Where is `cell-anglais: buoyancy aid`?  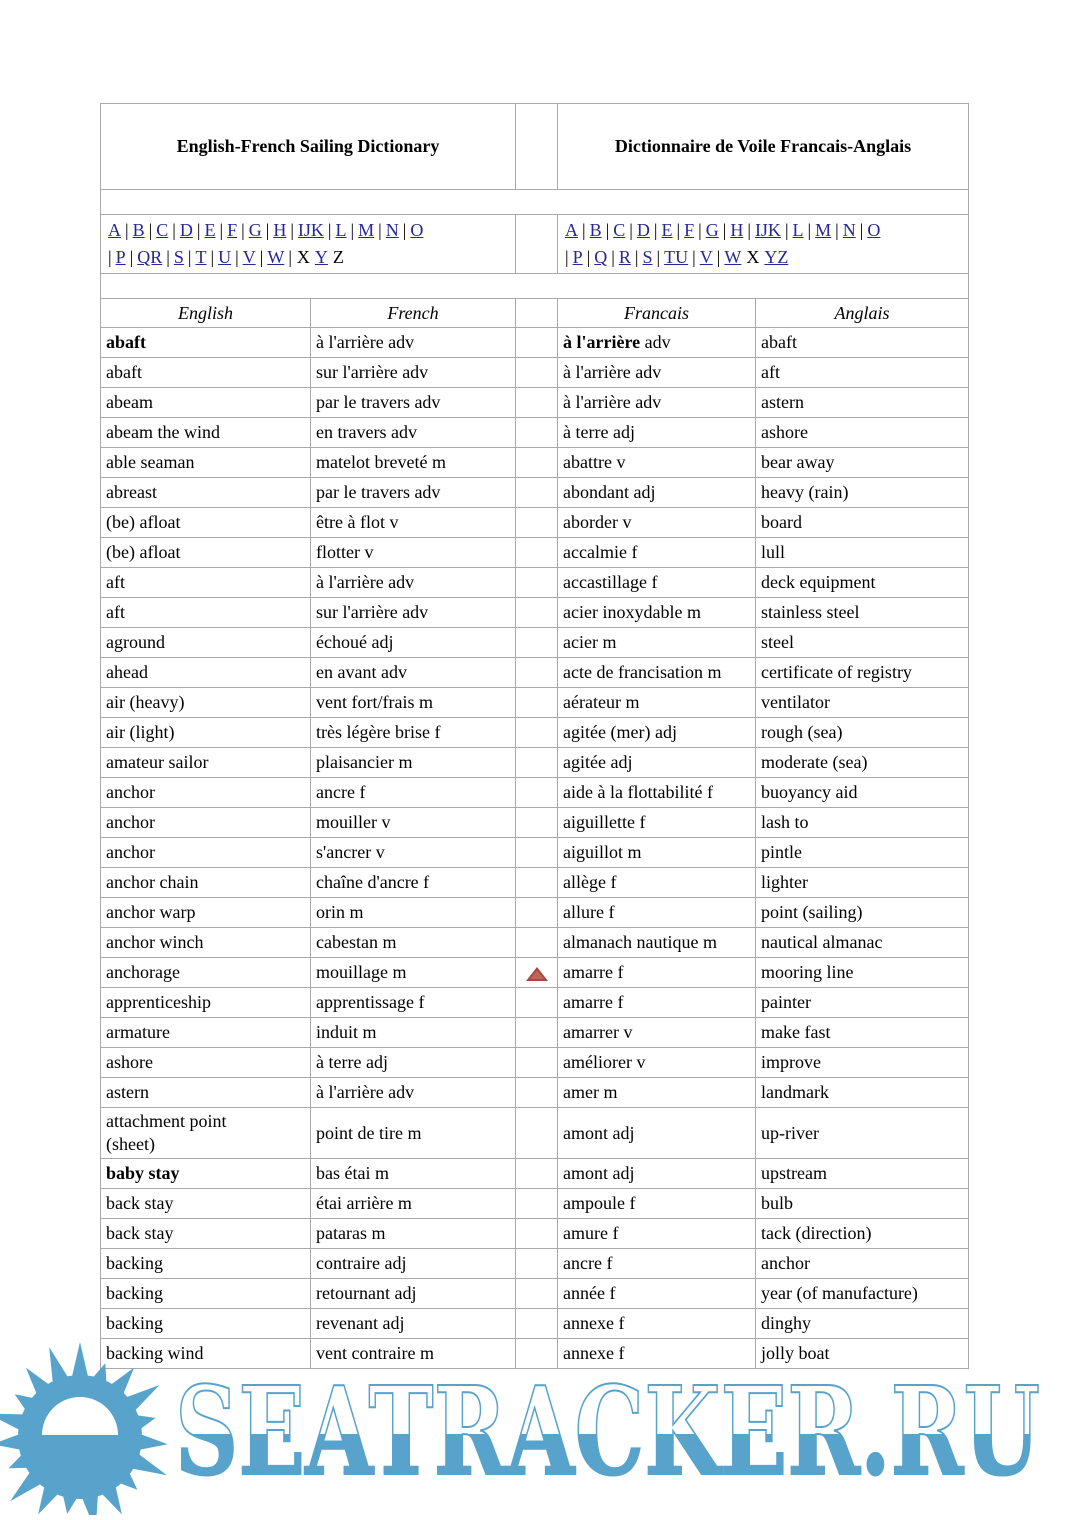
cell-anglais: buoyancy aid is located at coordinates (862, 792).